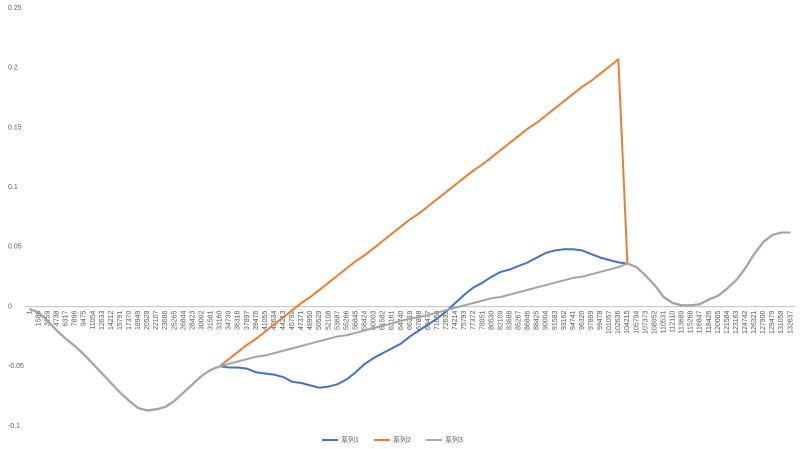 This screenshot has width=800, height=449. I want to click on y-tick-label: -0.1, so click(14, 426).